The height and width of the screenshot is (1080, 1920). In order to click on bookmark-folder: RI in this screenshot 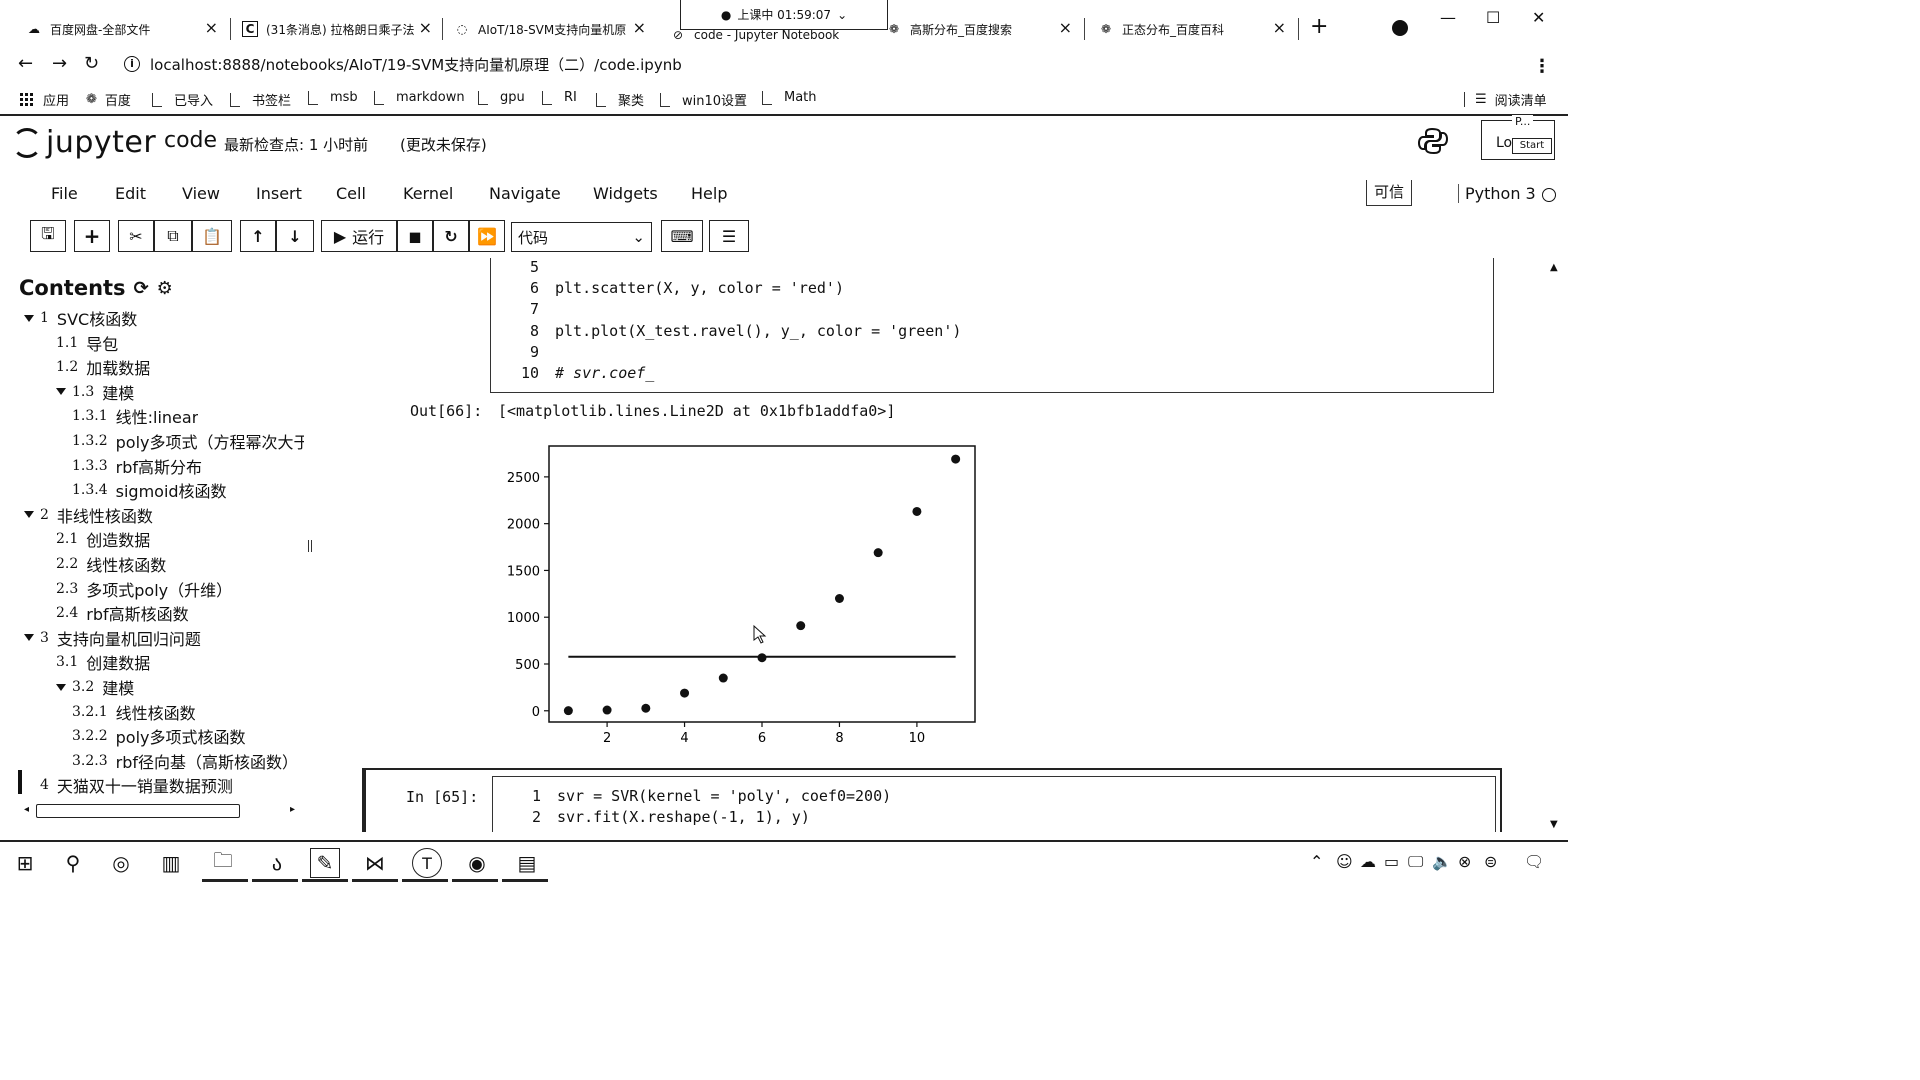, I will do `click(559, 97)`.